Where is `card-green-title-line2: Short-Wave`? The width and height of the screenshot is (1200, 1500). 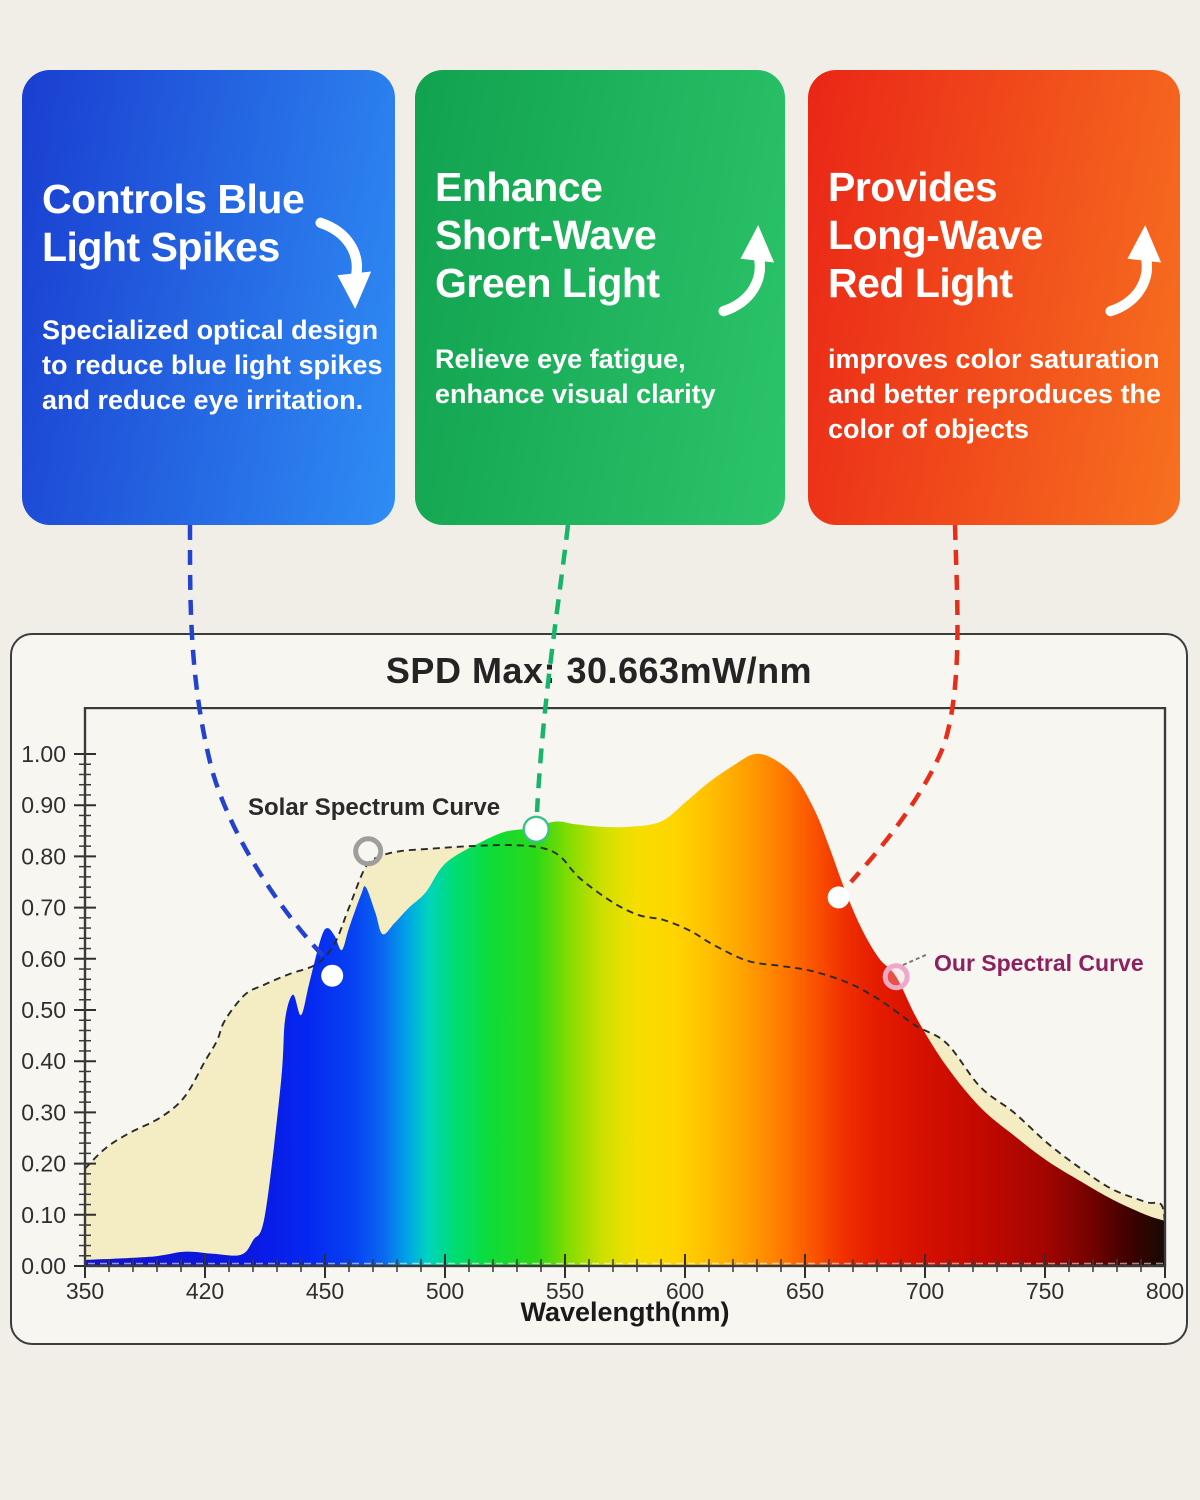
card-green-title-line2: Short-Wave is located at coordinates (546, 234).